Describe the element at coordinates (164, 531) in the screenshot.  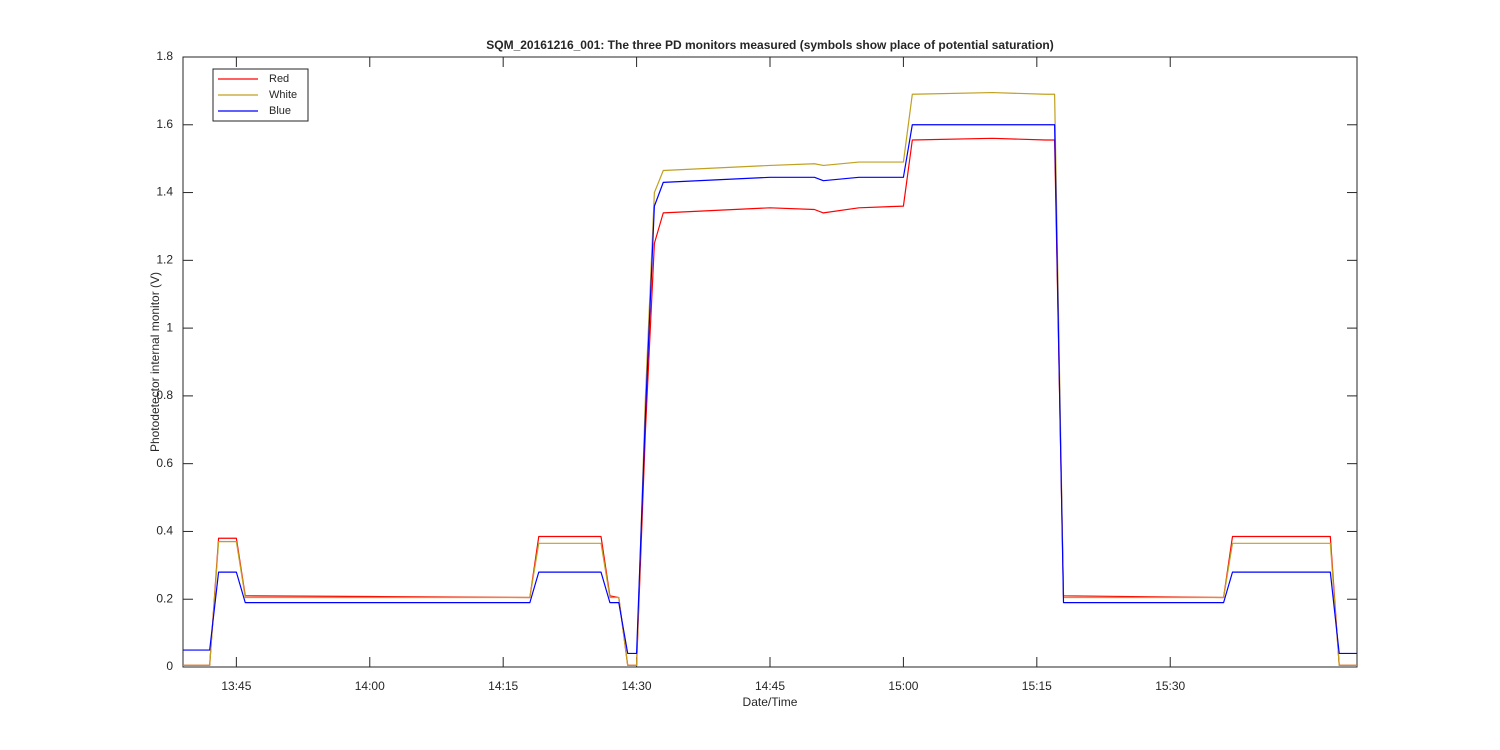
I see `y-tick-label: 0.4` at that location.